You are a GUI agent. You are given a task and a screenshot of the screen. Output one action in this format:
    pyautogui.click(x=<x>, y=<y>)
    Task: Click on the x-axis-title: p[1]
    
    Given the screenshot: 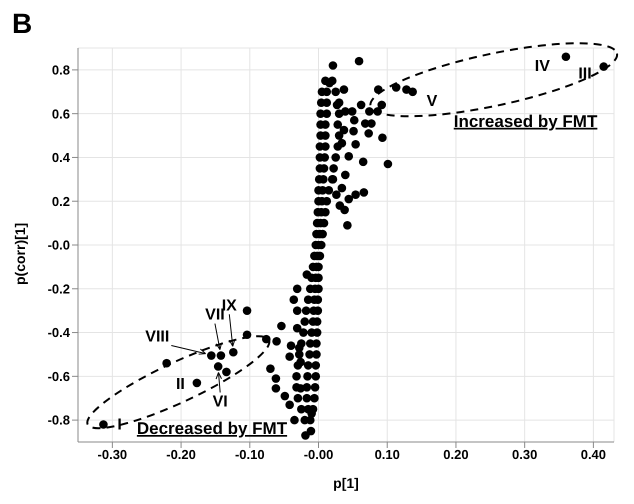 What is the action you would take?
    pyautogui.click(x=346, y=483)
    